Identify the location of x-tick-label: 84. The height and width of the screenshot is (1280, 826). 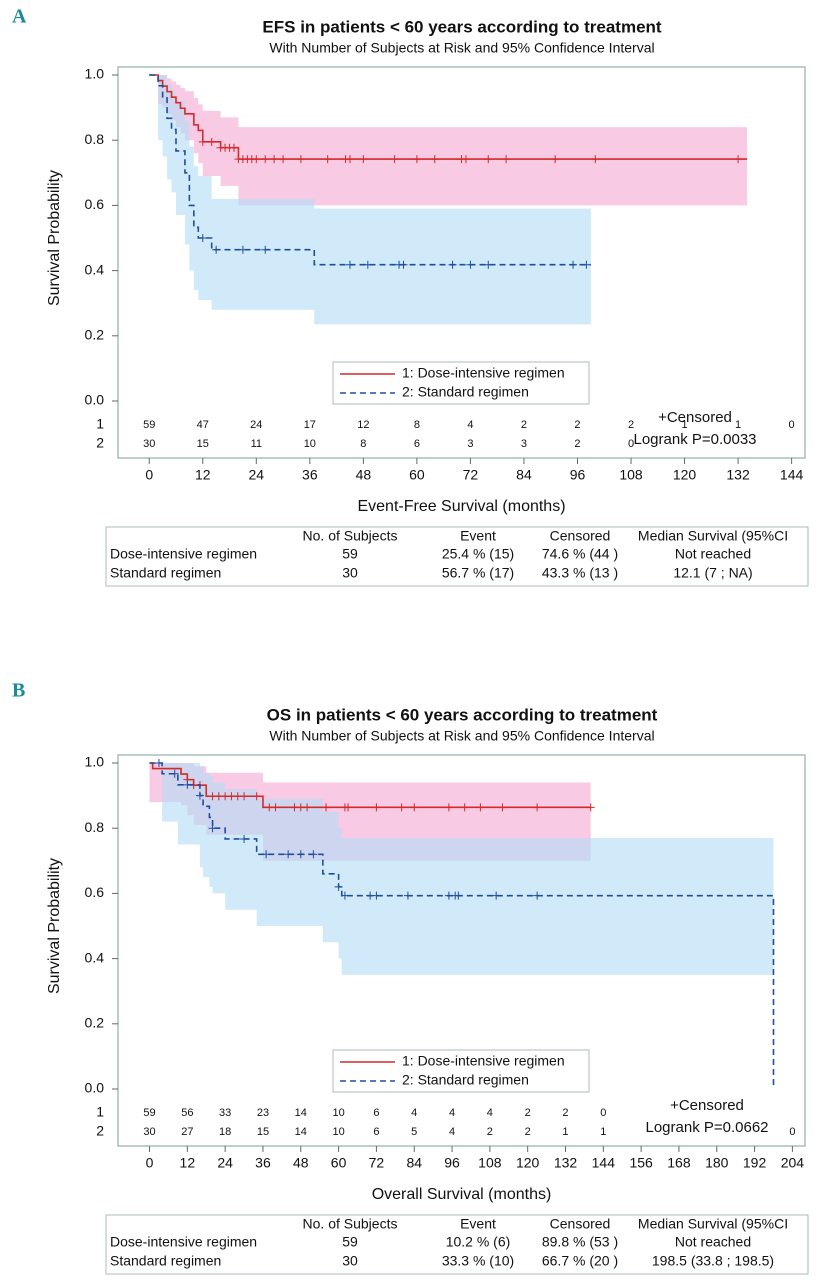
(524, 475).